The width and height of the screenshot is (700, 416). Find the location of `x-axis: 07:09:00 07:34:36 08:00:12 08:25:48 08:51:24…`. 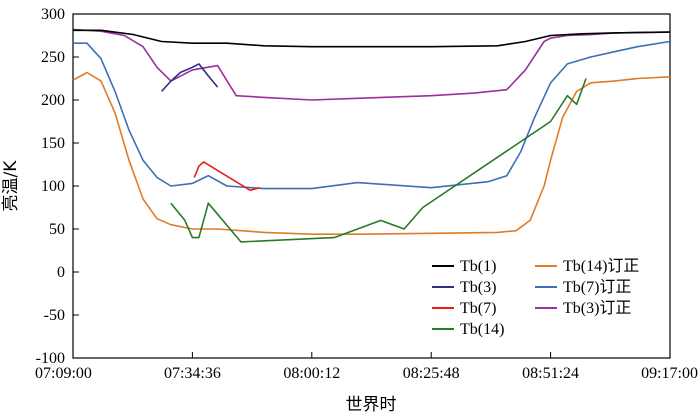

x-axis: 07:09:00 07:34:36 08:00:12 08:25:48 08:51:24… is located at coordinates (366, 367).